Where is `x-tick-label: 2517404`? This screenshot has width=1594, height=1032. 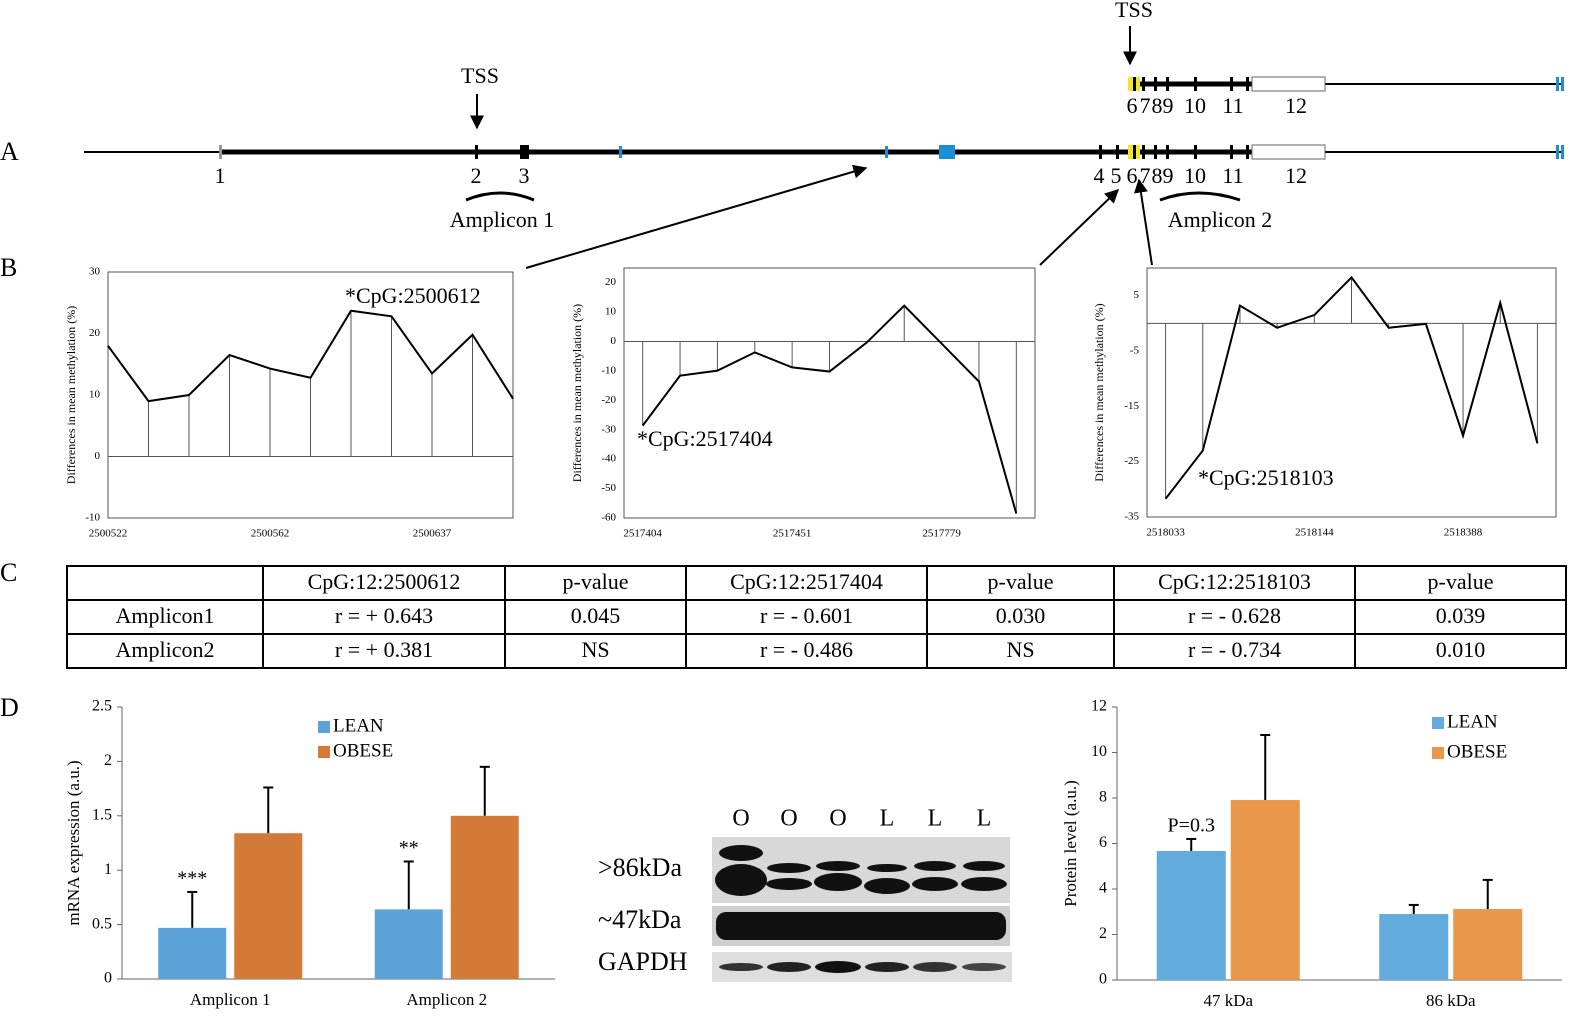
x-tick-label: 2517404 is located at coordinates (642, 534).